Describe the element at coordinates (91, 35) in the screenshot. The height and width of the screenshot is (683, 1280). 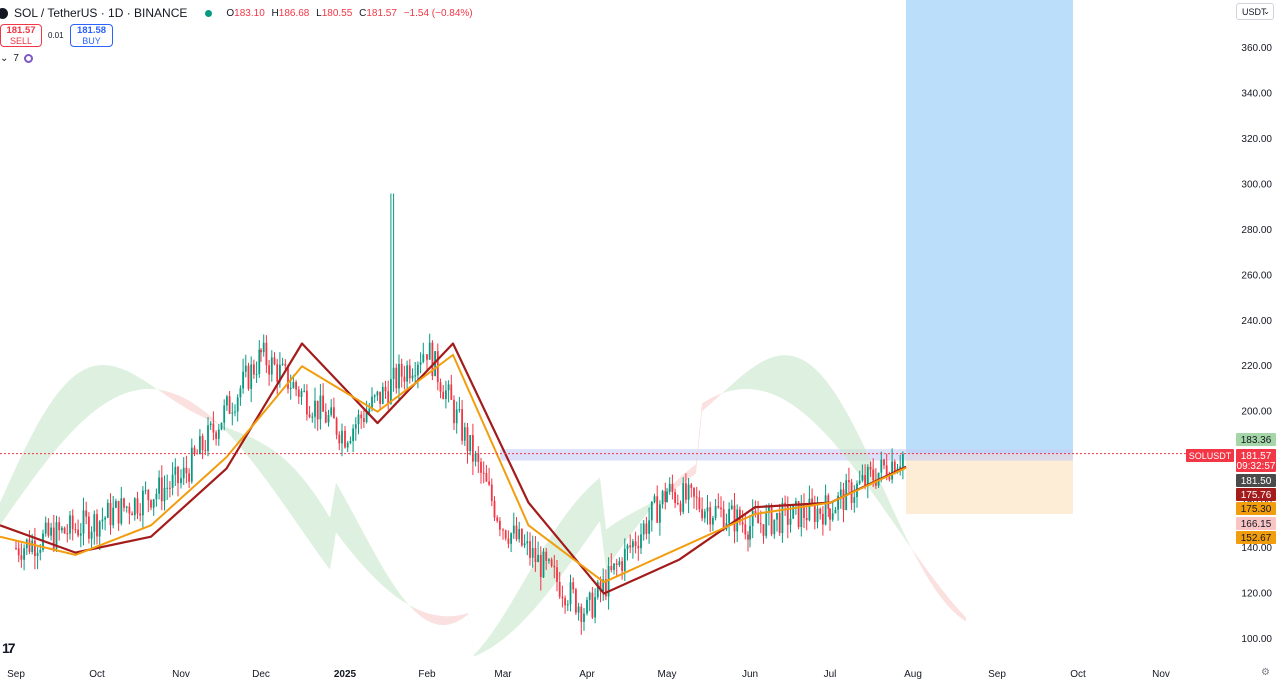
I see `buy-button: 181.58 BUY` at that location.